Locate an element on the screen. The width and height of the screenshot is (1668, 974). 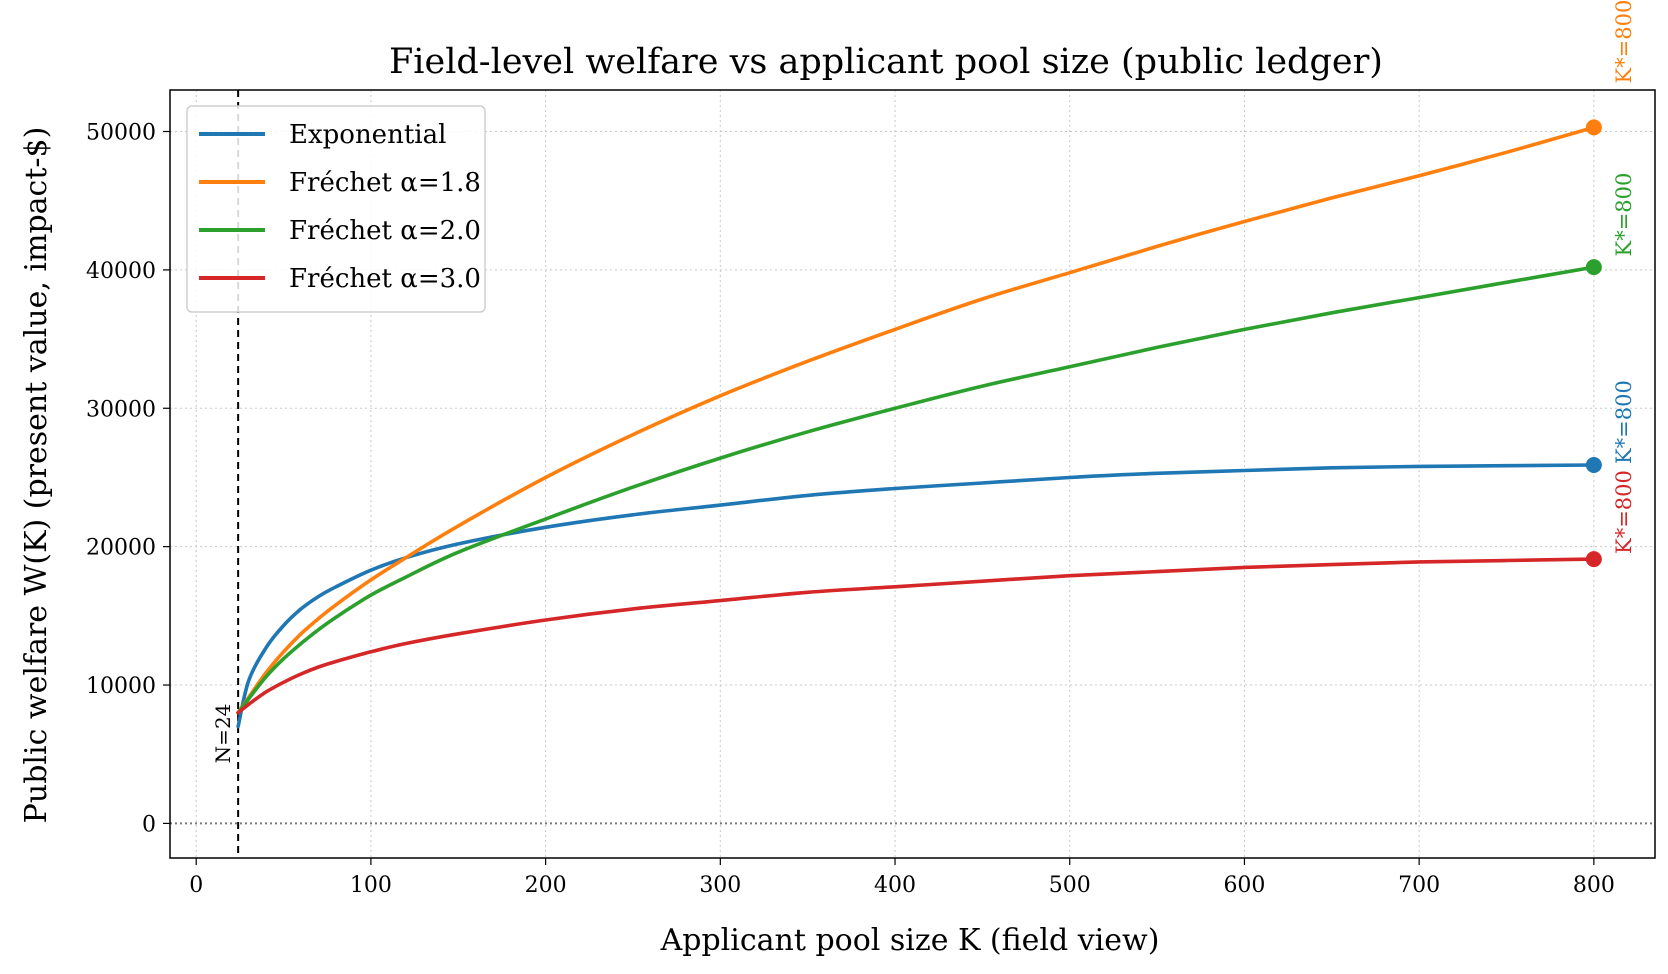
x-axis-label: Applicant pool size K (field view) is located at coordinates (910, 940).